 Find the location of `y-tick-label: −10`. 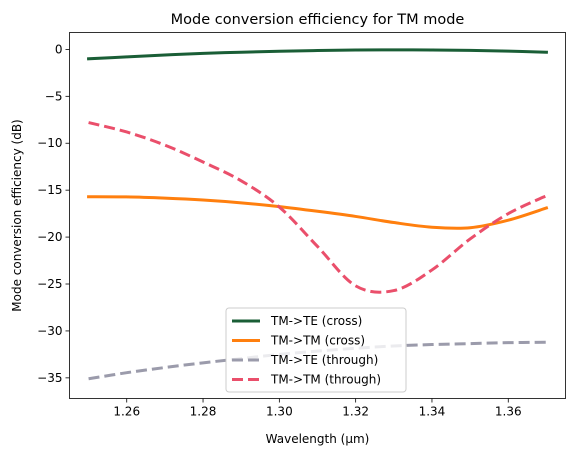

y-tick-label: −10 is located at coordinates (49, 143).